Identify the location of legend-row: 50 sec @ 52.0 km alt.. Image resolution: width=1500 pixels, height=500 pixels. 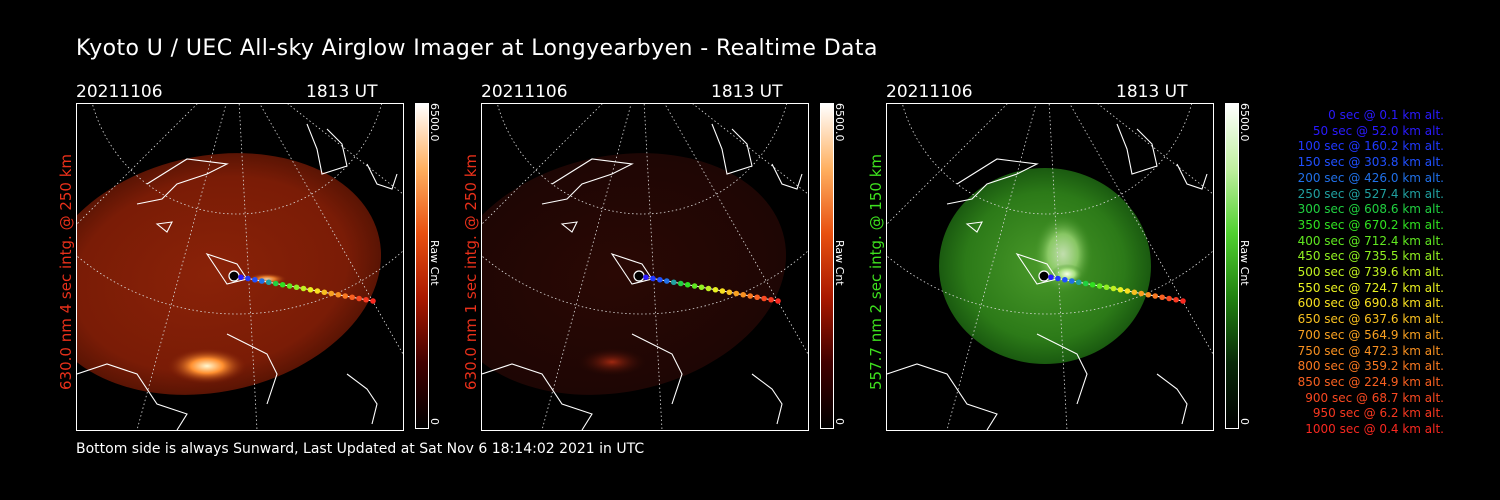
(1378, 130).